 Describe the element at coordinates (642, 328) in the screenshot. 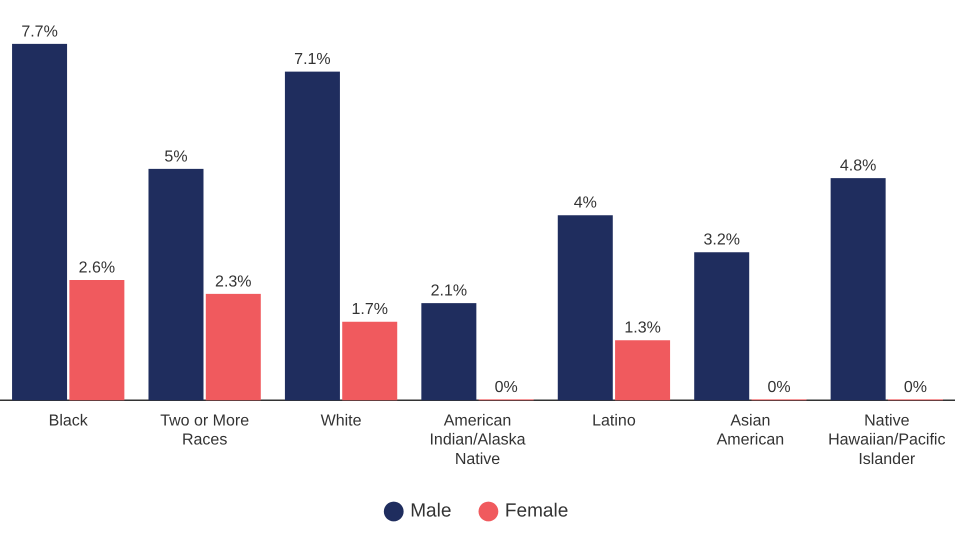

I see `data-label: 1.3%` at that location.